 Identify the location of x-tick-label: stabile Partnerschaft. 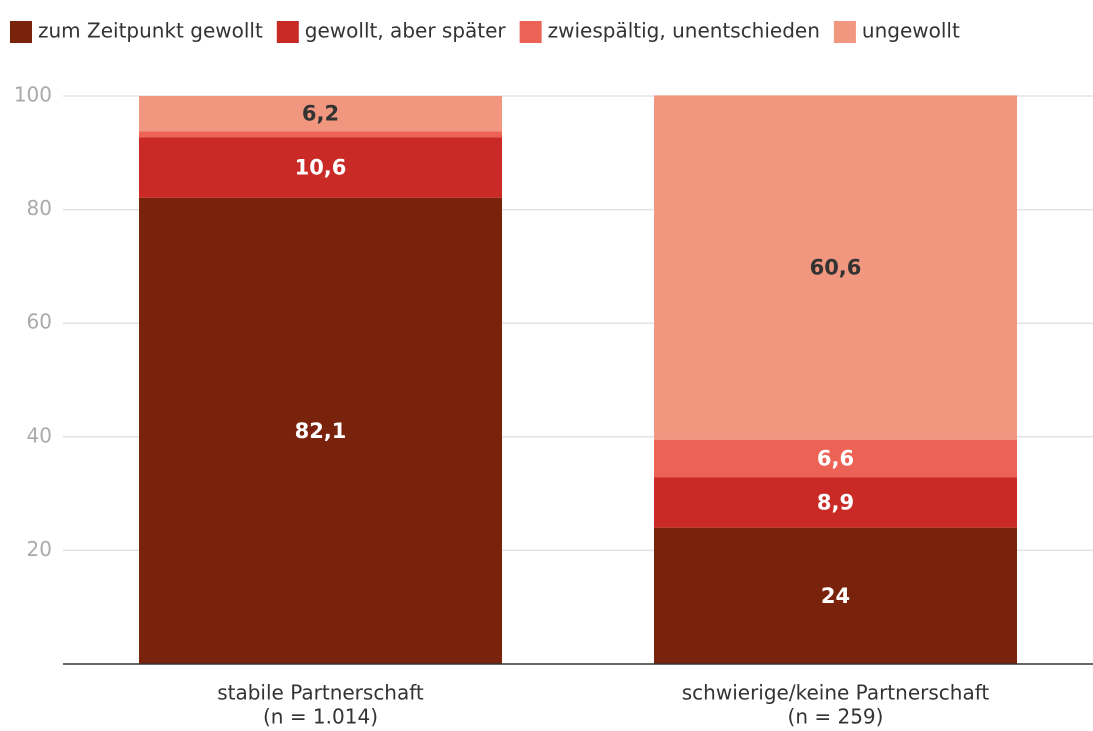
(320, 693).